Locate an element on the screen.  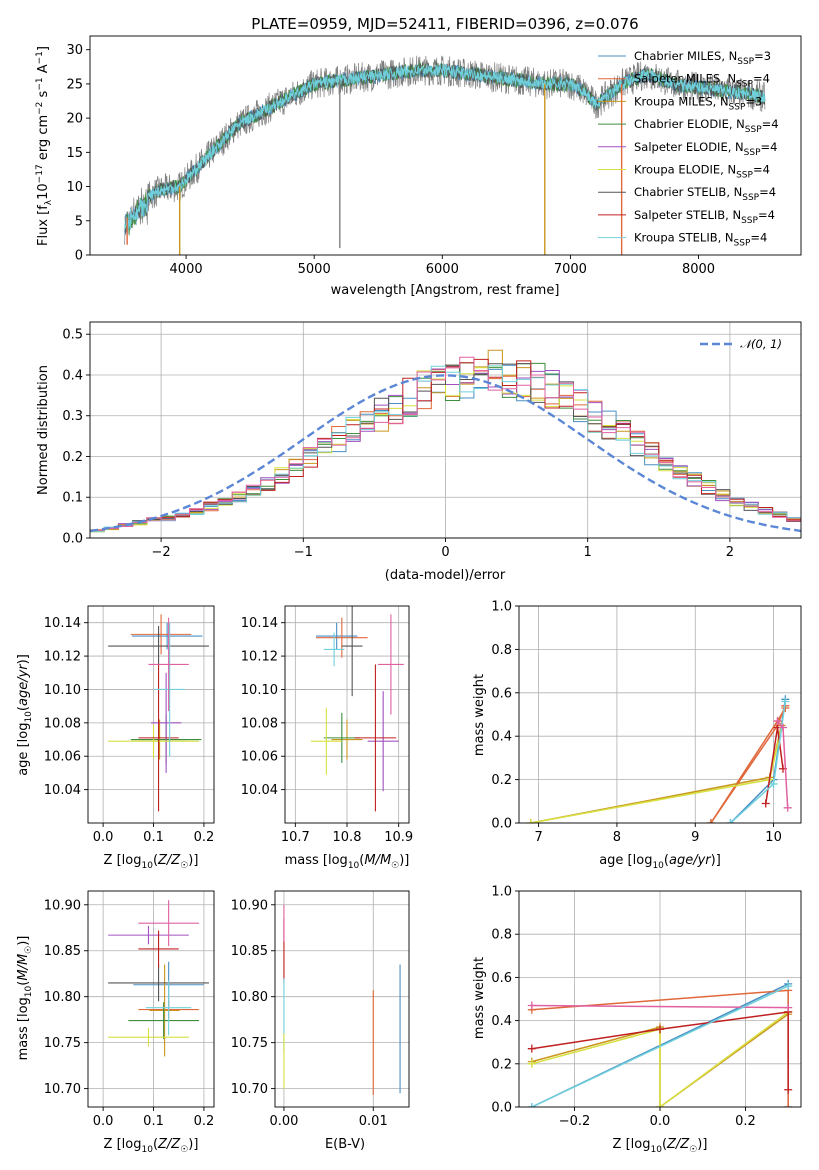
x-tick-label: 6000 is located at coordinates (442, 269).